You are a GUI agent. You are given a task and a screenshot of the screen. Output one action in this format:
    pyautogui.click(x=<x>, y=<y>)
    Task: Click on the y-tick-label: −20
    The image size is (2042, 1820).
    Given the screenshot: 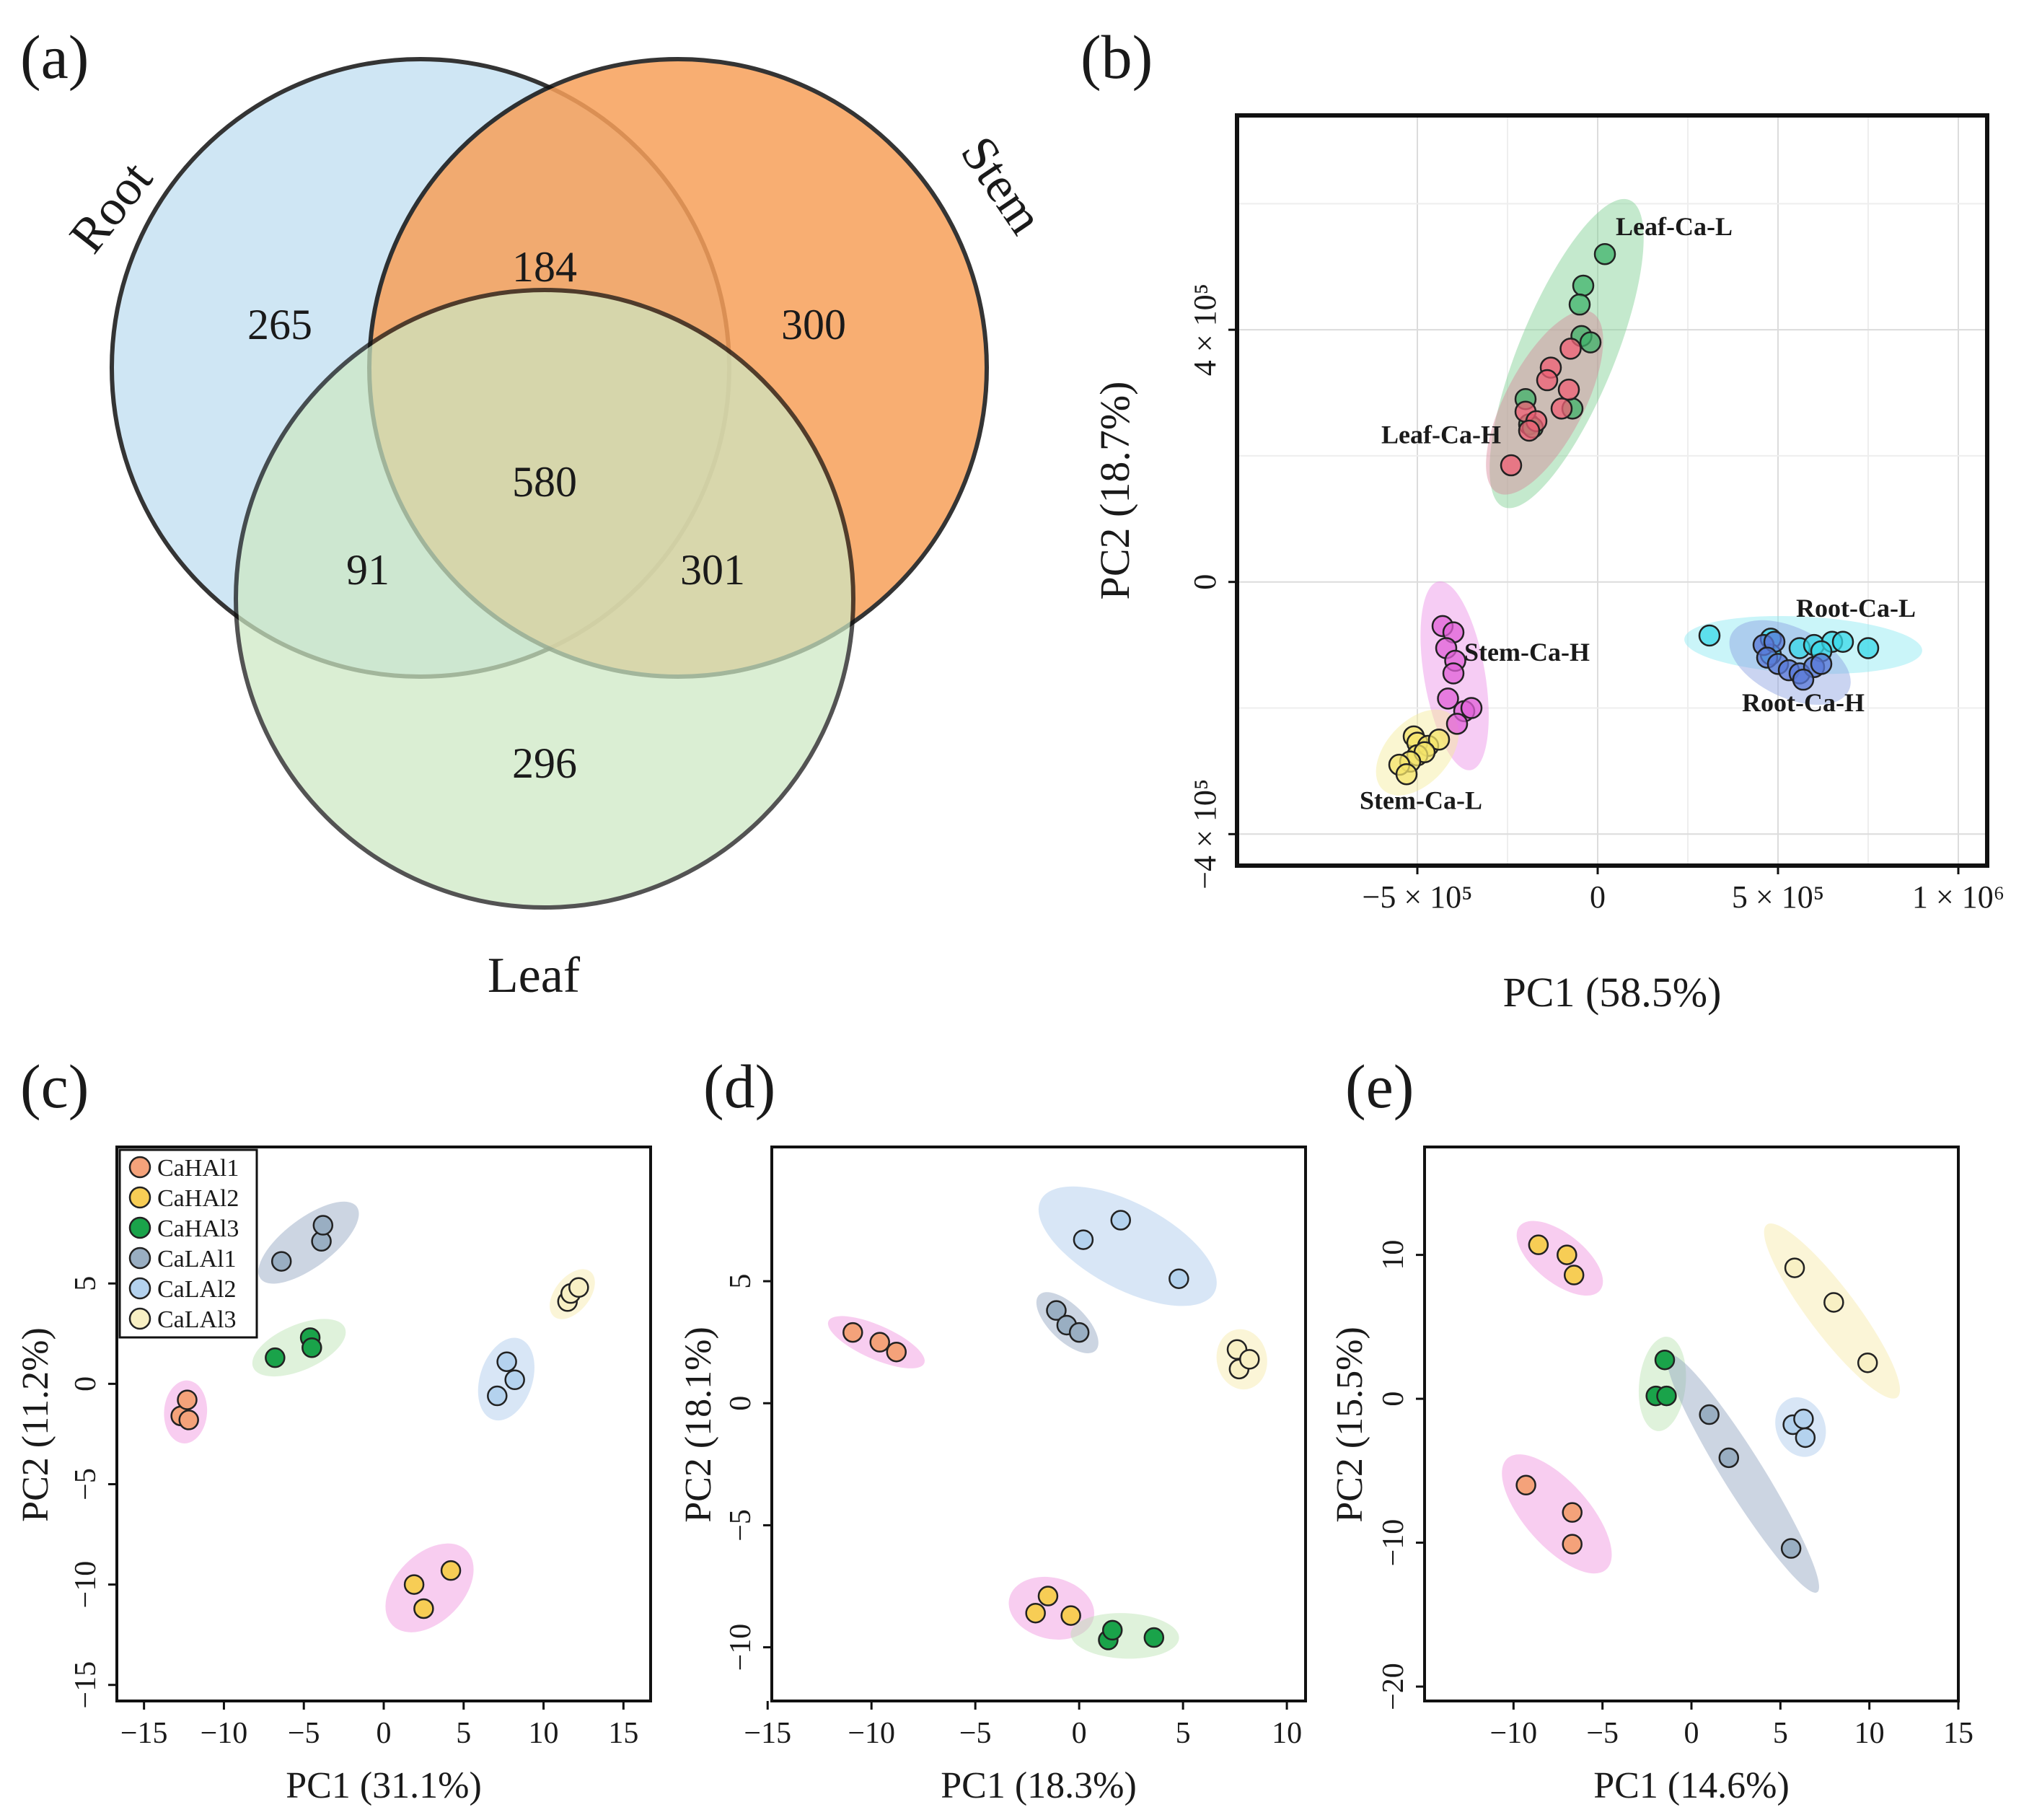 What is the action you would take?
    pyautogui.click(x=1394, y=1686)
    